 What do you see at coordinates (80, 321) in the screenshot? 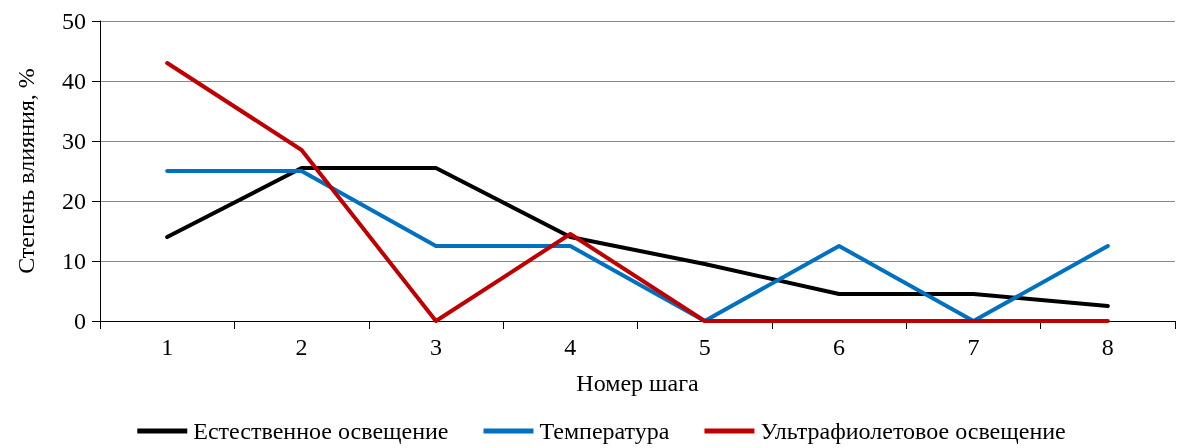
I see `y-tick-label: 0` at bounding box center [80, 321].